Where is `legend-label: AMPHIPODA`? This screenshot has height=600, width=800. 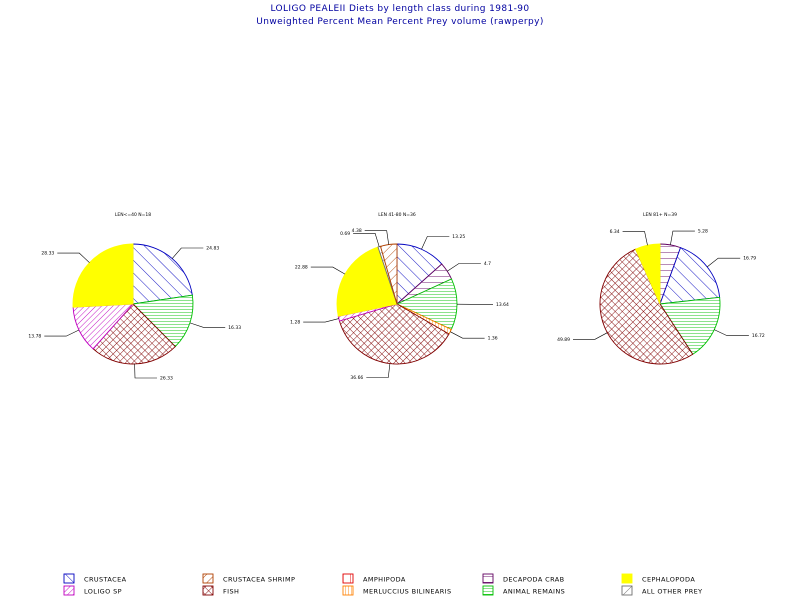
legend-label: AMPHIPODA is located at coordinates (384, 580).